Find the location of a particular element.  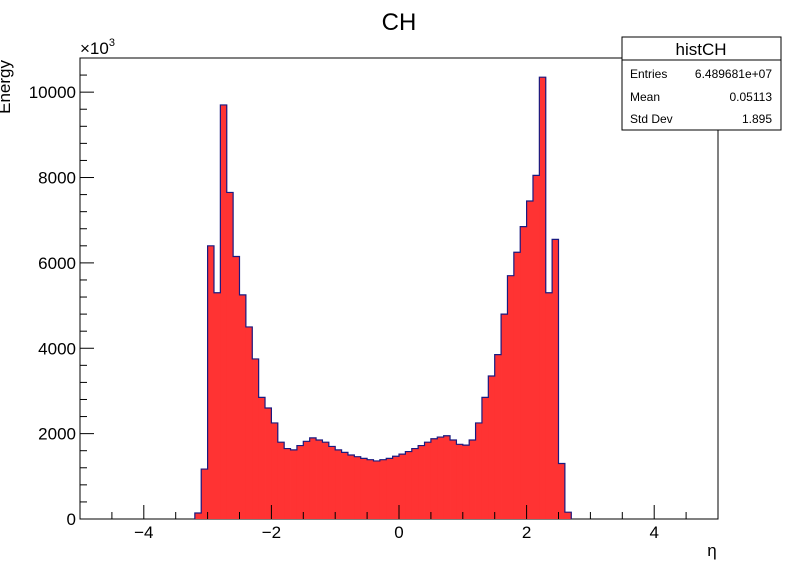

y-multiplier: ×10³ is located at coordinates (97, 47).